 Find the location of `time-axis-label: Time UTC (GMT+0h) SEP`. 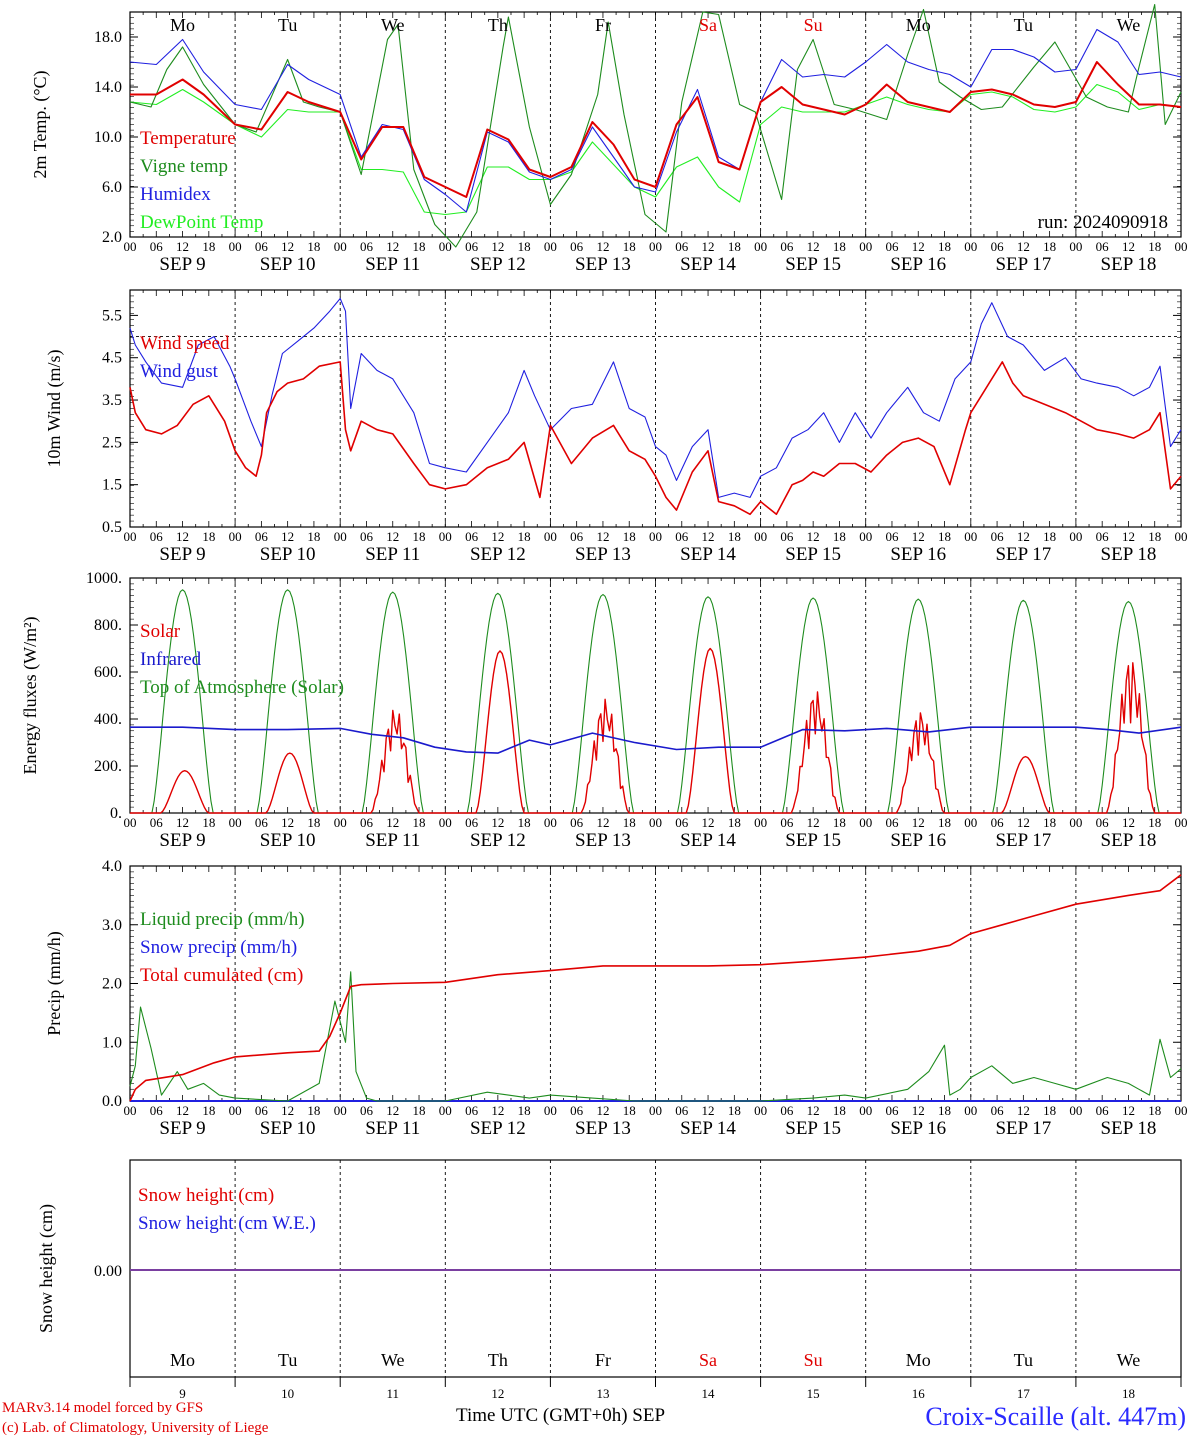

time-axis-label: Time UTC (GMT+0h) SEP is located at coordinates (561, 1415).